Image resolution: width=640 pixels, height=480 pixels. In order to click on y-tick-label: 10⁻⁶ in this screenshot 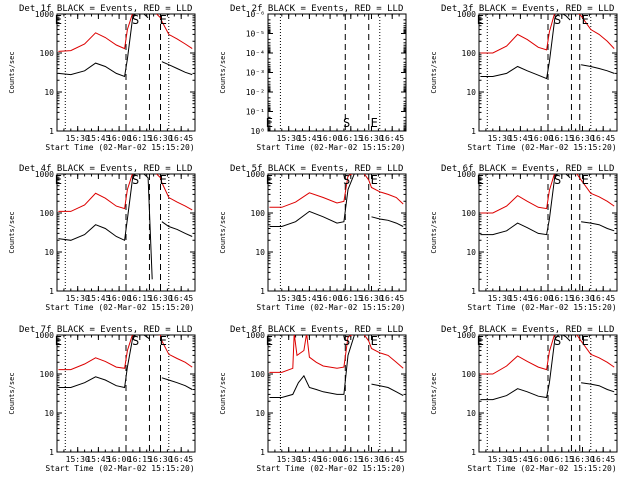, I will do `click(255, 14)`.